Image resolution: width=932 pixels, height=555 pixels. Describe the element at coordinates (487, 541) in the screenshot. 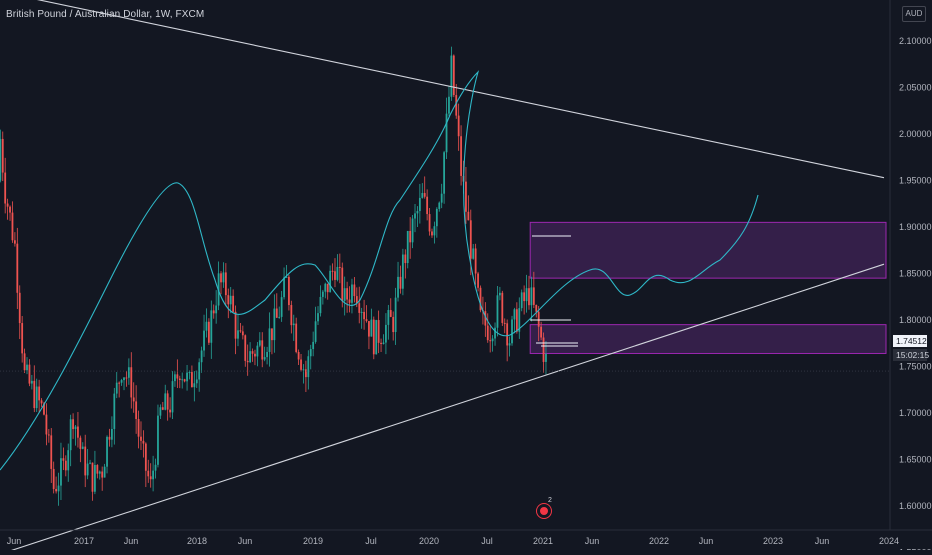

I see `time-tick-label: Jul` at that location.